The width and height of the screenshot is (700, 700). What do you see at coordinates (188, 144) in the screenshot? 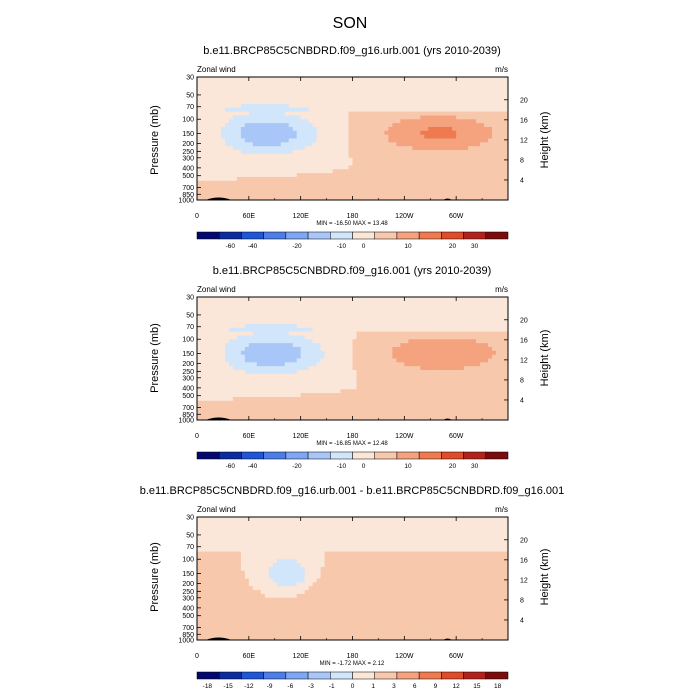
I see `y-tick-label: 200` at bounding box center [188, 144].